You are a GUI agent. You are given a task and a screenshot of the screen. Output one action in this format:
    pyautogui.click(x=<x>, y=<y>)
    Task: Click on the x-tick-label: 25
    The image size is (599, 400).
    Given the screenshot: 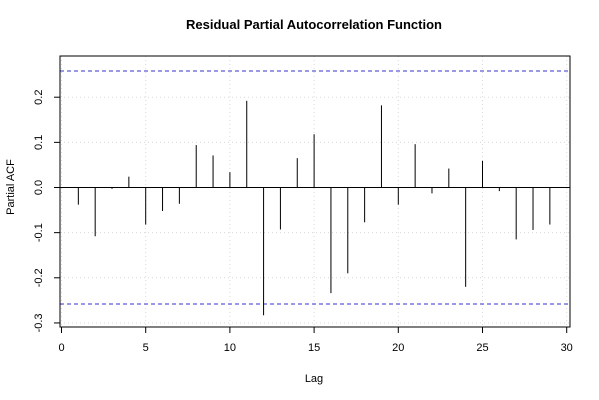 What is the action you would take?
    pyautogui.click(x=482, y=348)
    